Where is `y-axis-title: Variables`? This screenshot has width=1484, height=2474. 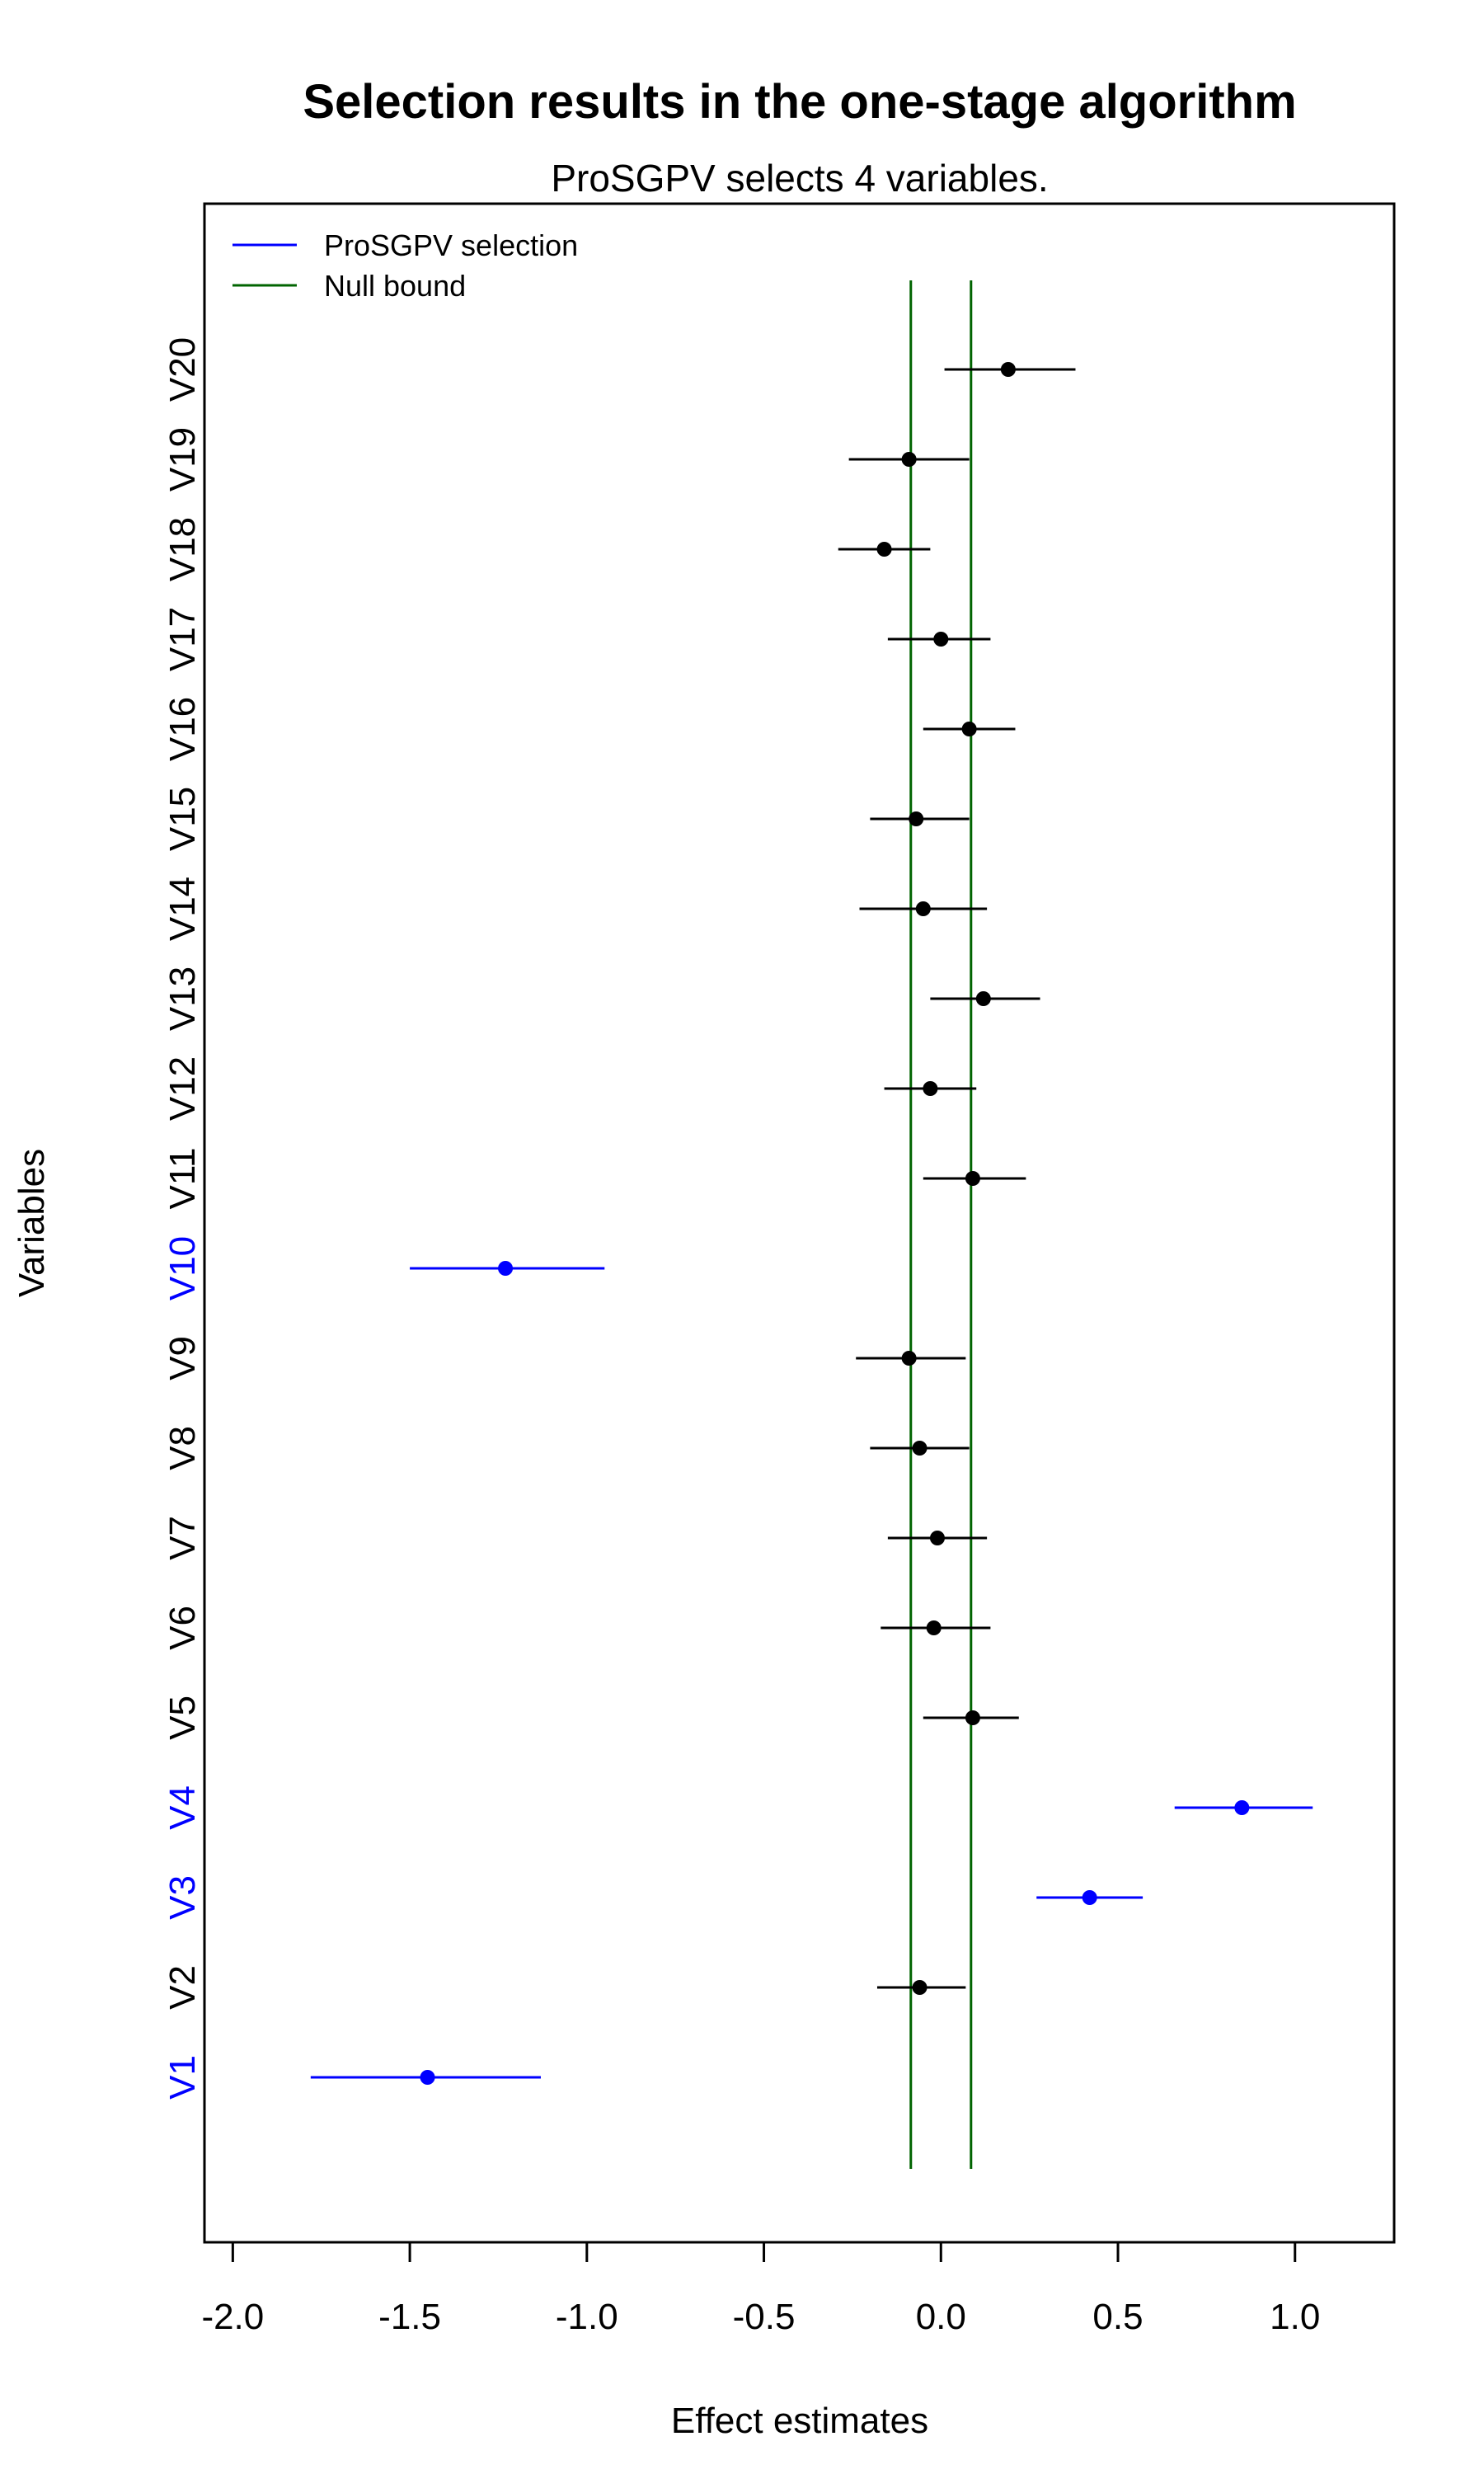
y-axis-title: Variables is located at coordinates (32, 1223).